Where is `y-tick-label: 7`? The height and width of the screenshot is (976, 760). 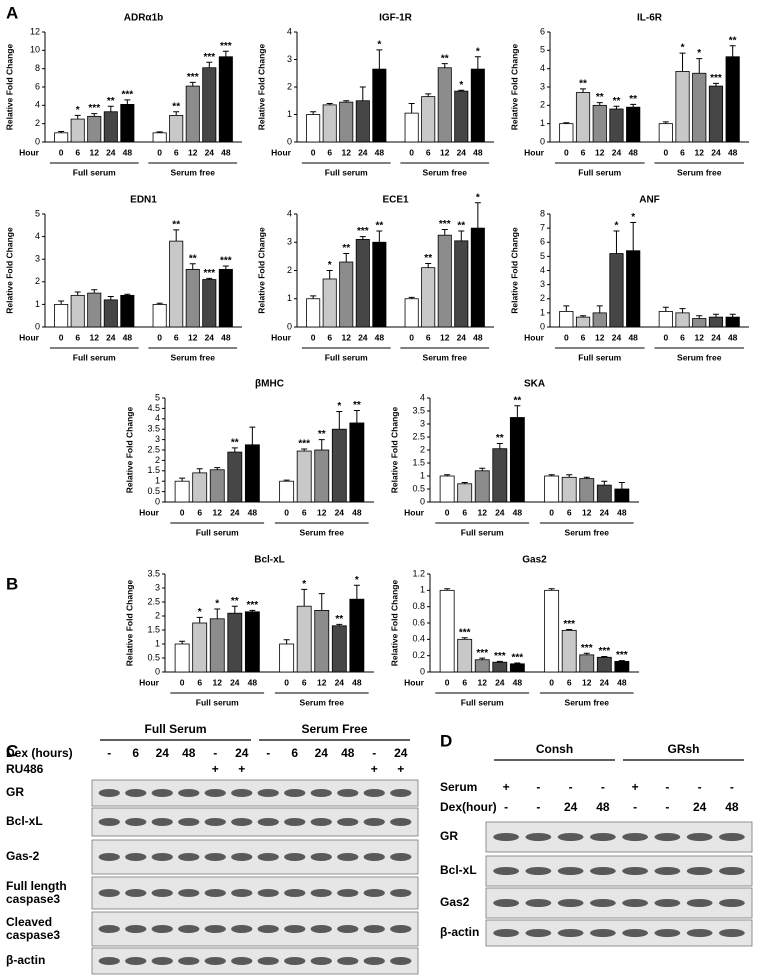
y-tick-label: 7 is located at coordinates (542, 228).